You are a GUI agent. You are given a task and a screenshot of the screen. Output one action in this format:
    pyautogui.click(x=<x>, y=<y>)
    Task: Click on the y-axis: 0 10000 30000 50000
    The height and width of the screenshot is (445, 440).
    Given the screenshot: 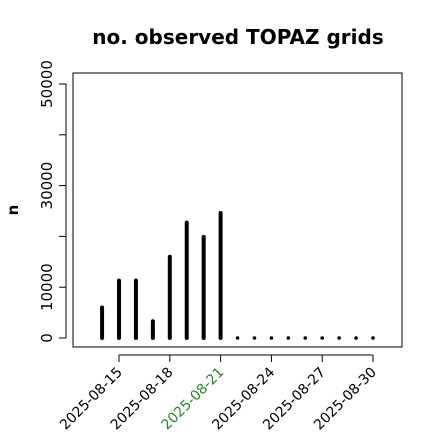 What is the action you would take?
    pyautogui.click(x=52, y=201)
    